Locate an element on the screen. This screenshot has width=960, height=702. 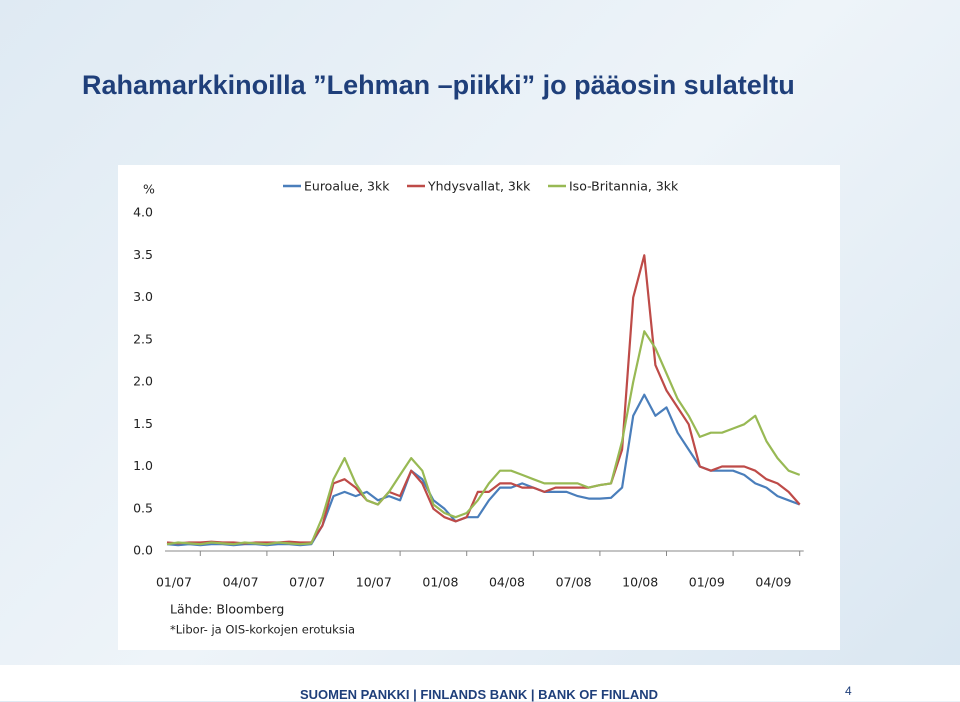
x-tick-label: 04/07 is located at coordinates (241, 582).